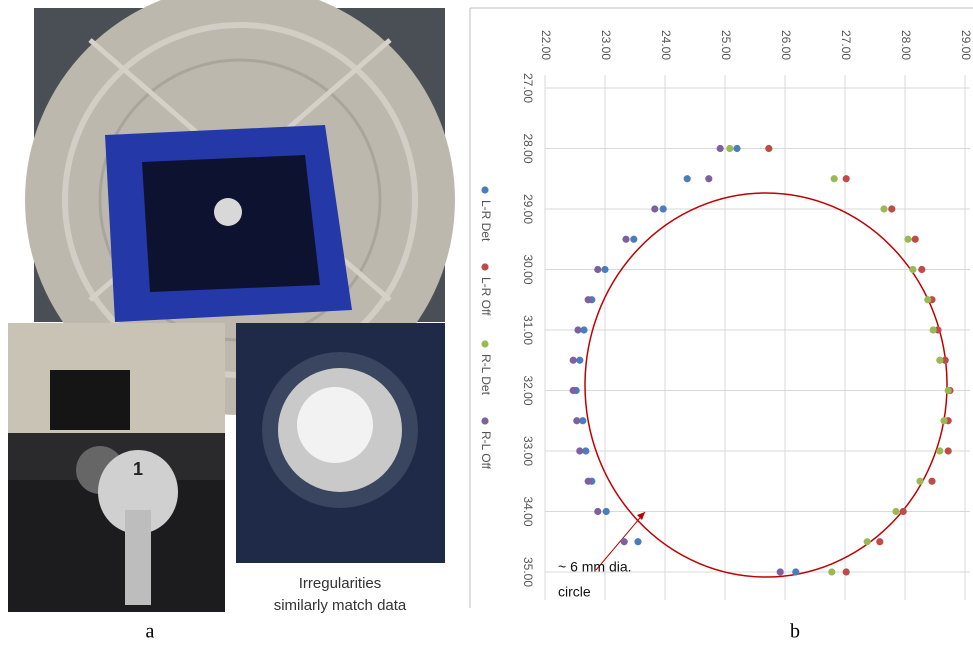 This screenshot has height=651, width=973. What do you see at coordinates (726, 45) in the screenshot?
I see `x-tick-label: 25.00` at bounding box center [726, 45].